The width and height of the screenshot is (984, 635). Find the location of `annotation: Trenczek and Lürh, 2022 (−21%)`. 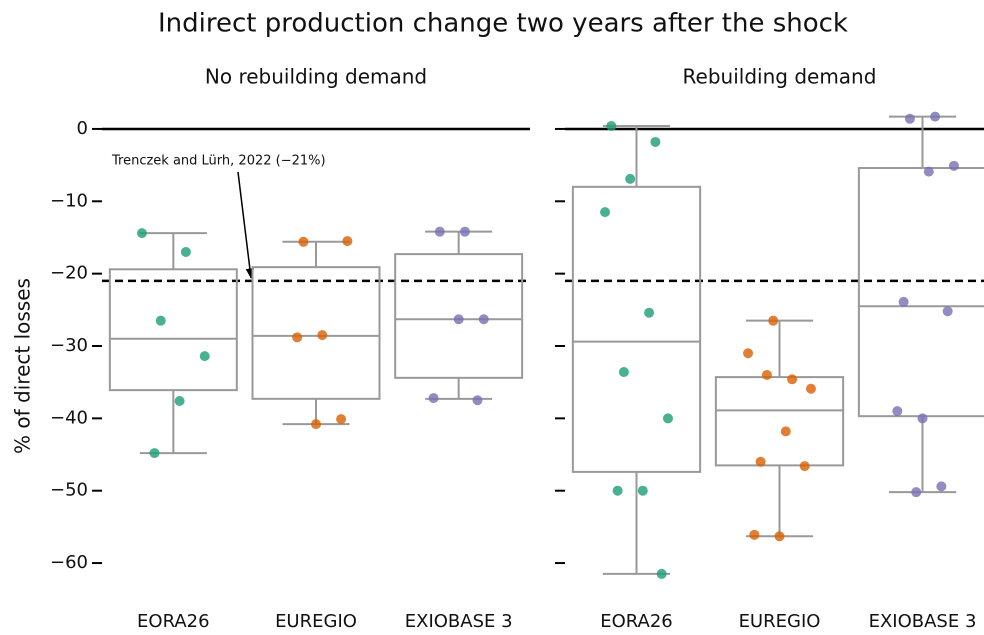

annotation: Trenczek and Lürh, 2022 (−21%) is located at coordinates (218, 161).